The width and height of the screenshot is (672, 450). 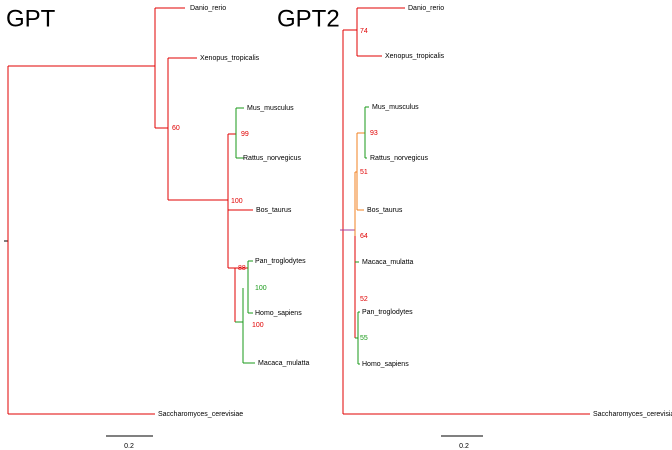 What do you see at coordinates (364, 338) in the screenshot?
I see `support-label: 55` at bounding box center [364, 338].